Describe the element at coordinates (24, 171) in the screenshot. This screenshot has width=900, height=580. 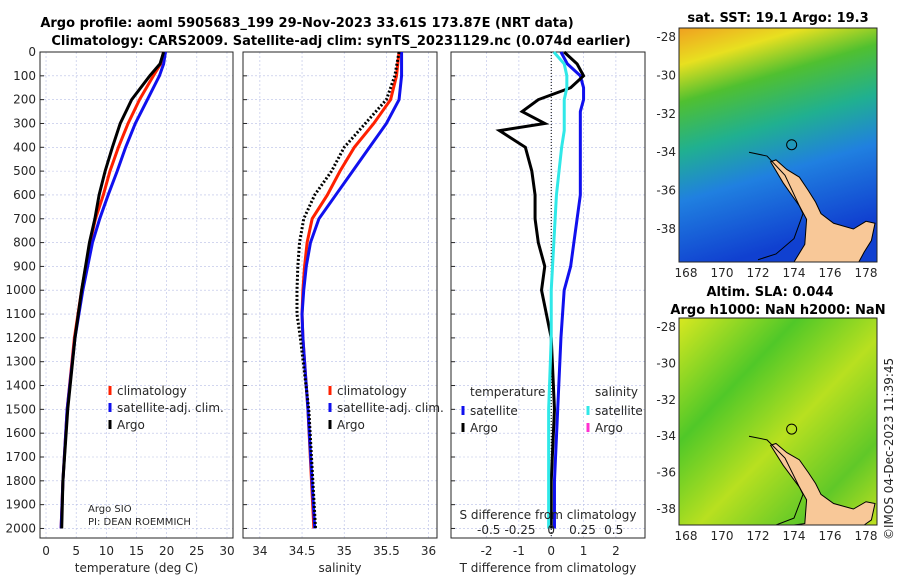
I see `y-tick-label: 500` at that location.